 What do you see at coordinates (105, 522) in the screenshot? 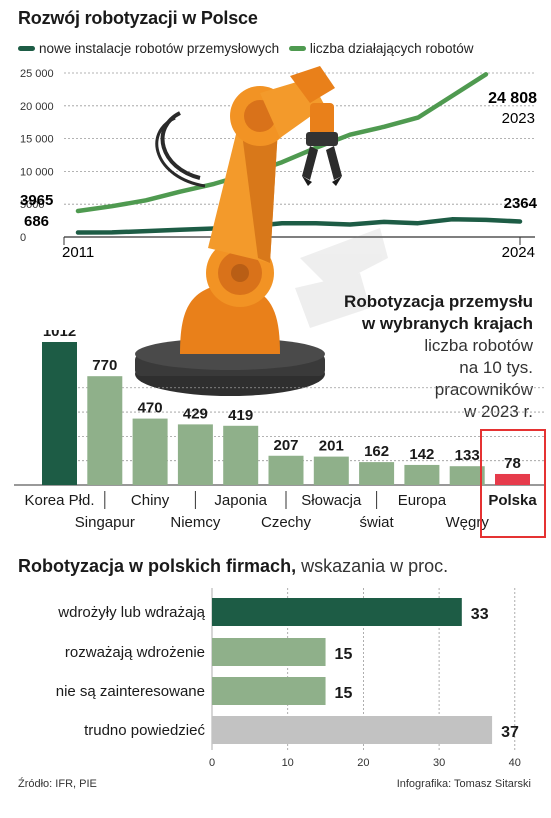
I see `bar-category-label: Singapur` at bounding box center [105, 522].